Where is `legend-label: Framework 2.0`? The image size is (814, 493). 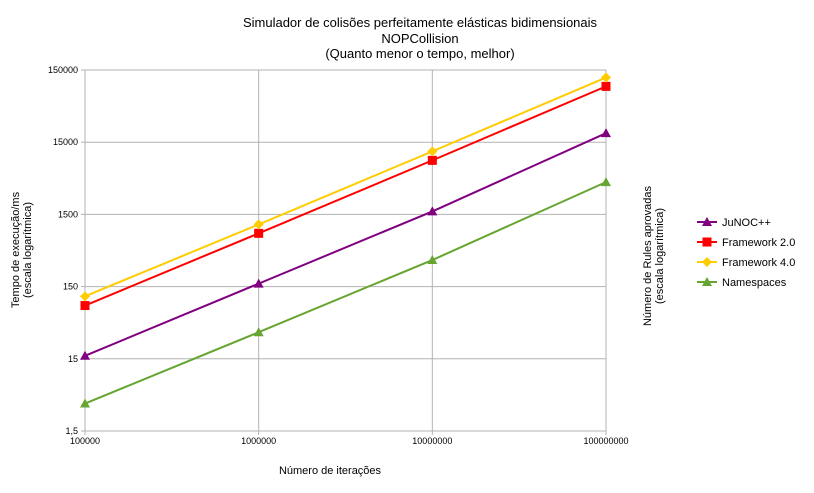 legend-label: Framework 2.0 is located at coordinates (758, 243).